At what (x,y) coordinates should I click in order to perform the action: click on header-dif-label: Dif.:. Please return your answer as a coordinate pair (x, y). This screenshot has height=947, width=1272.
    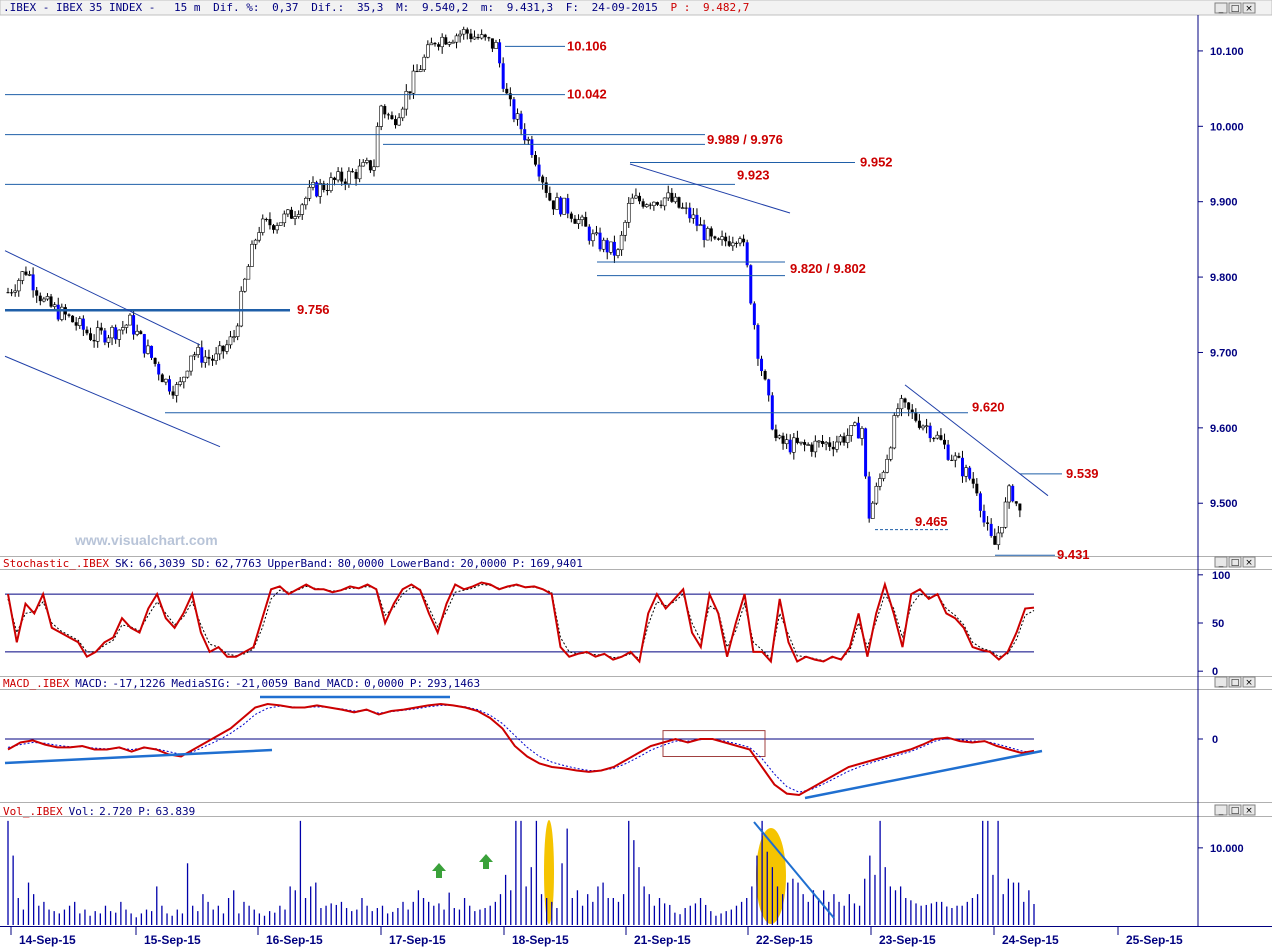
    Looking at the image, I should click on (327, 7).